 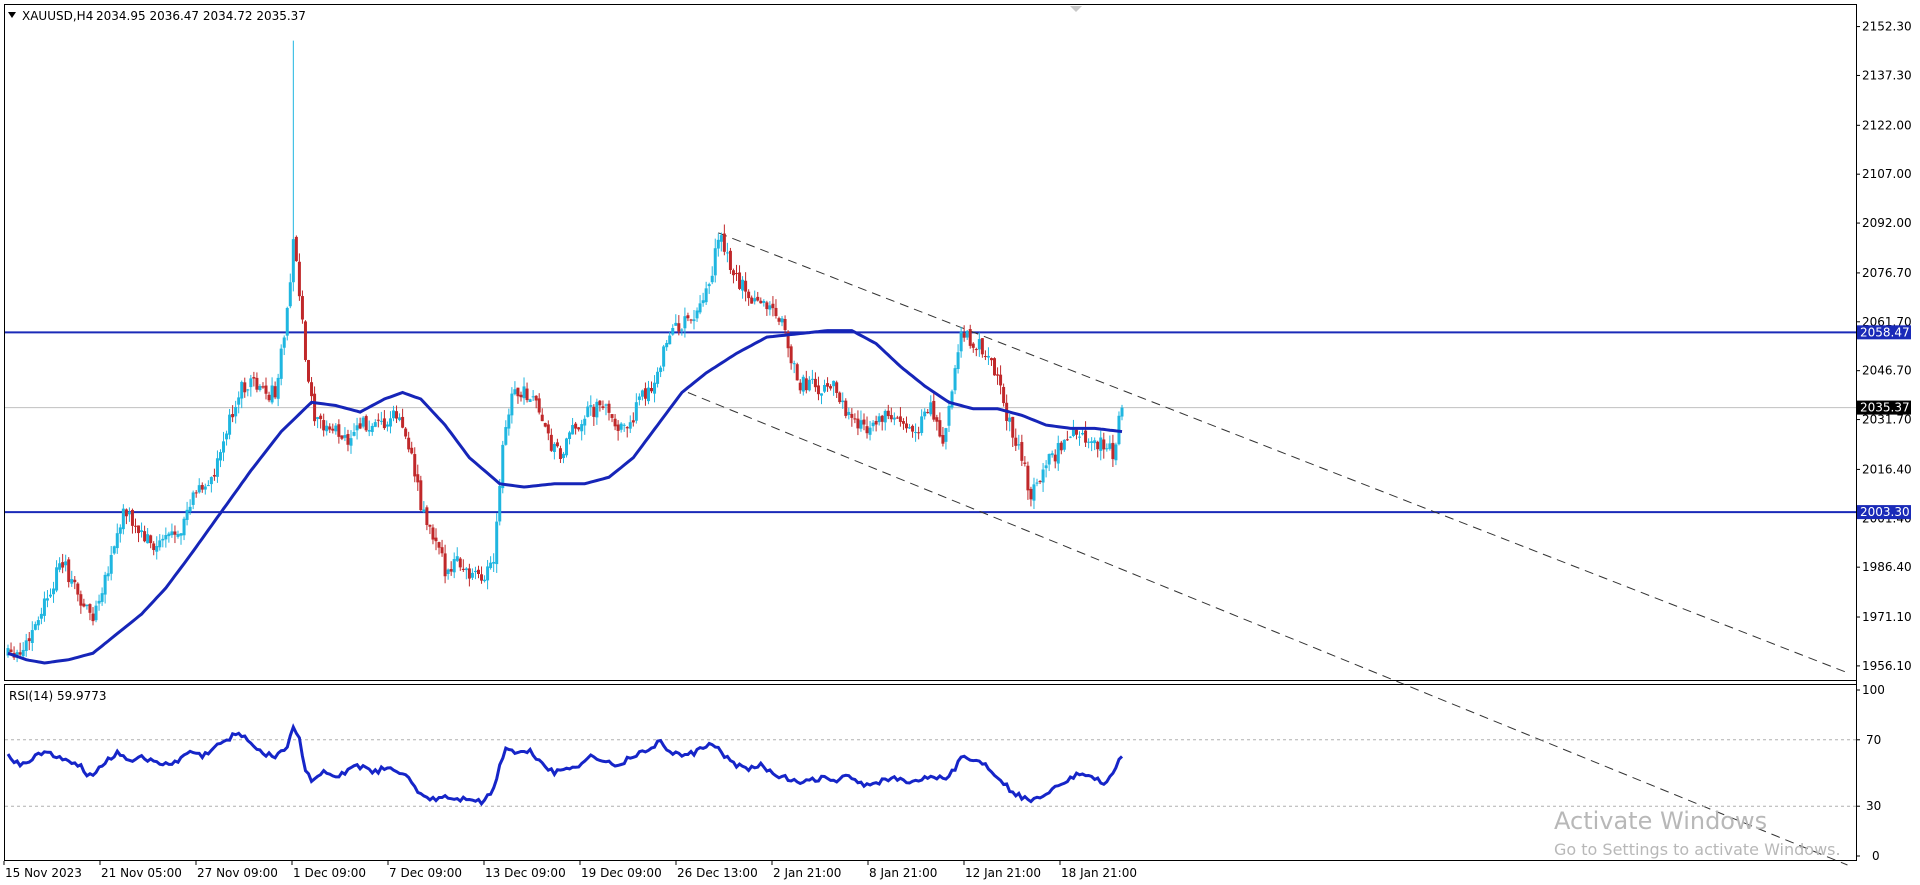 What do you see at coordinates (1076, 9) in the screenshot?
I see `scroll-marker-icon` at bounding box center [1076, 9].